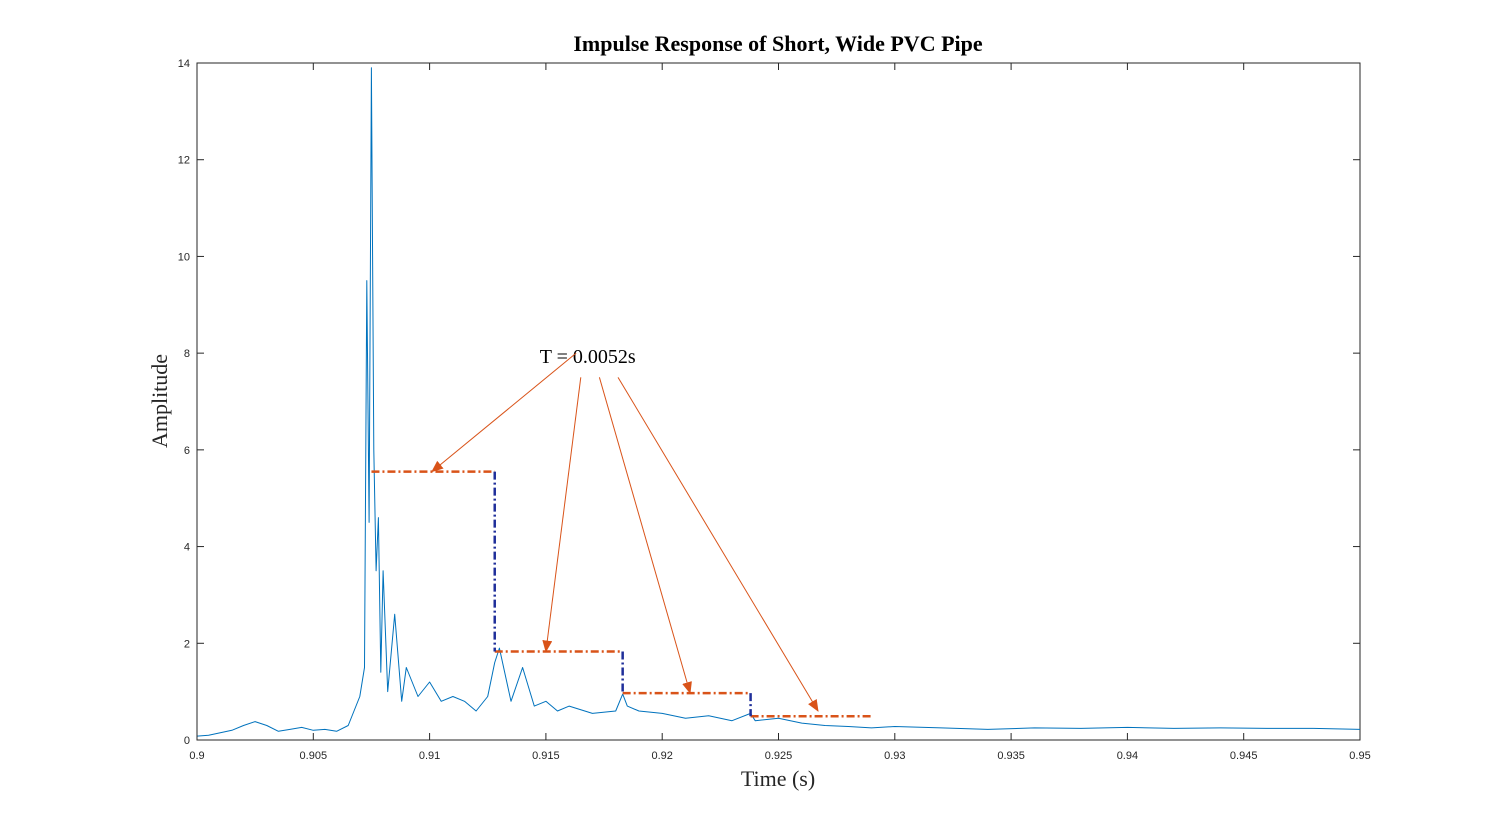 The image size is (1504, 832). Describe the element at coordinates (159, 401) in the screenshot. I see `y-axis-label: Amplitude` at that location.